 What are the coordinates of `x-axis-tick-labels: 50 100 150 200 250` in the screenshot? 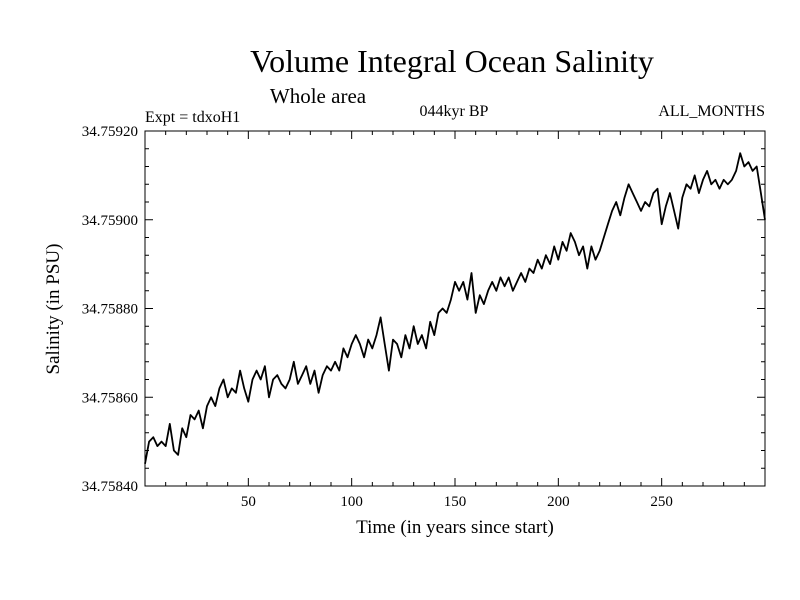 It's located at (457, 502).